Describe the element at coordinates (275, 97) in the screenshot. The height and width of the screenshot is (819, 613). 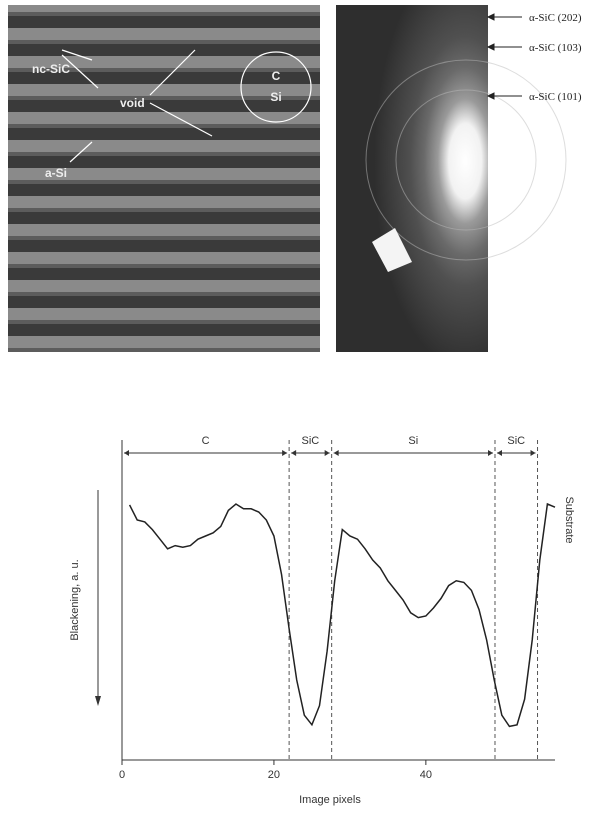
I see `label: Si` at that location.